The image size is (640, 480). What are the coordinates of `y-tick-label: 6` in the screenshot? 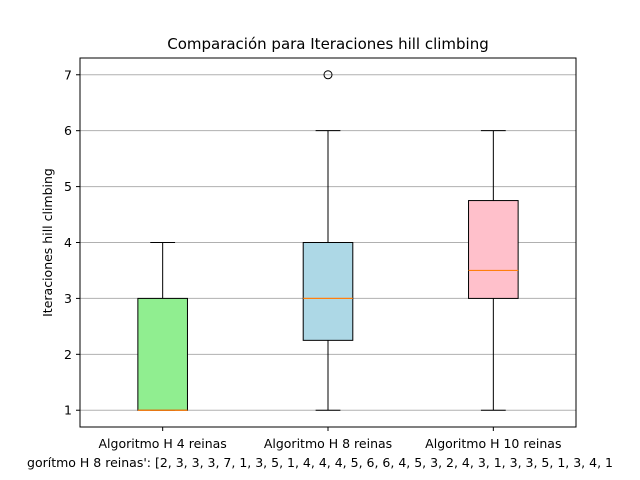 It's located at (68, 130).